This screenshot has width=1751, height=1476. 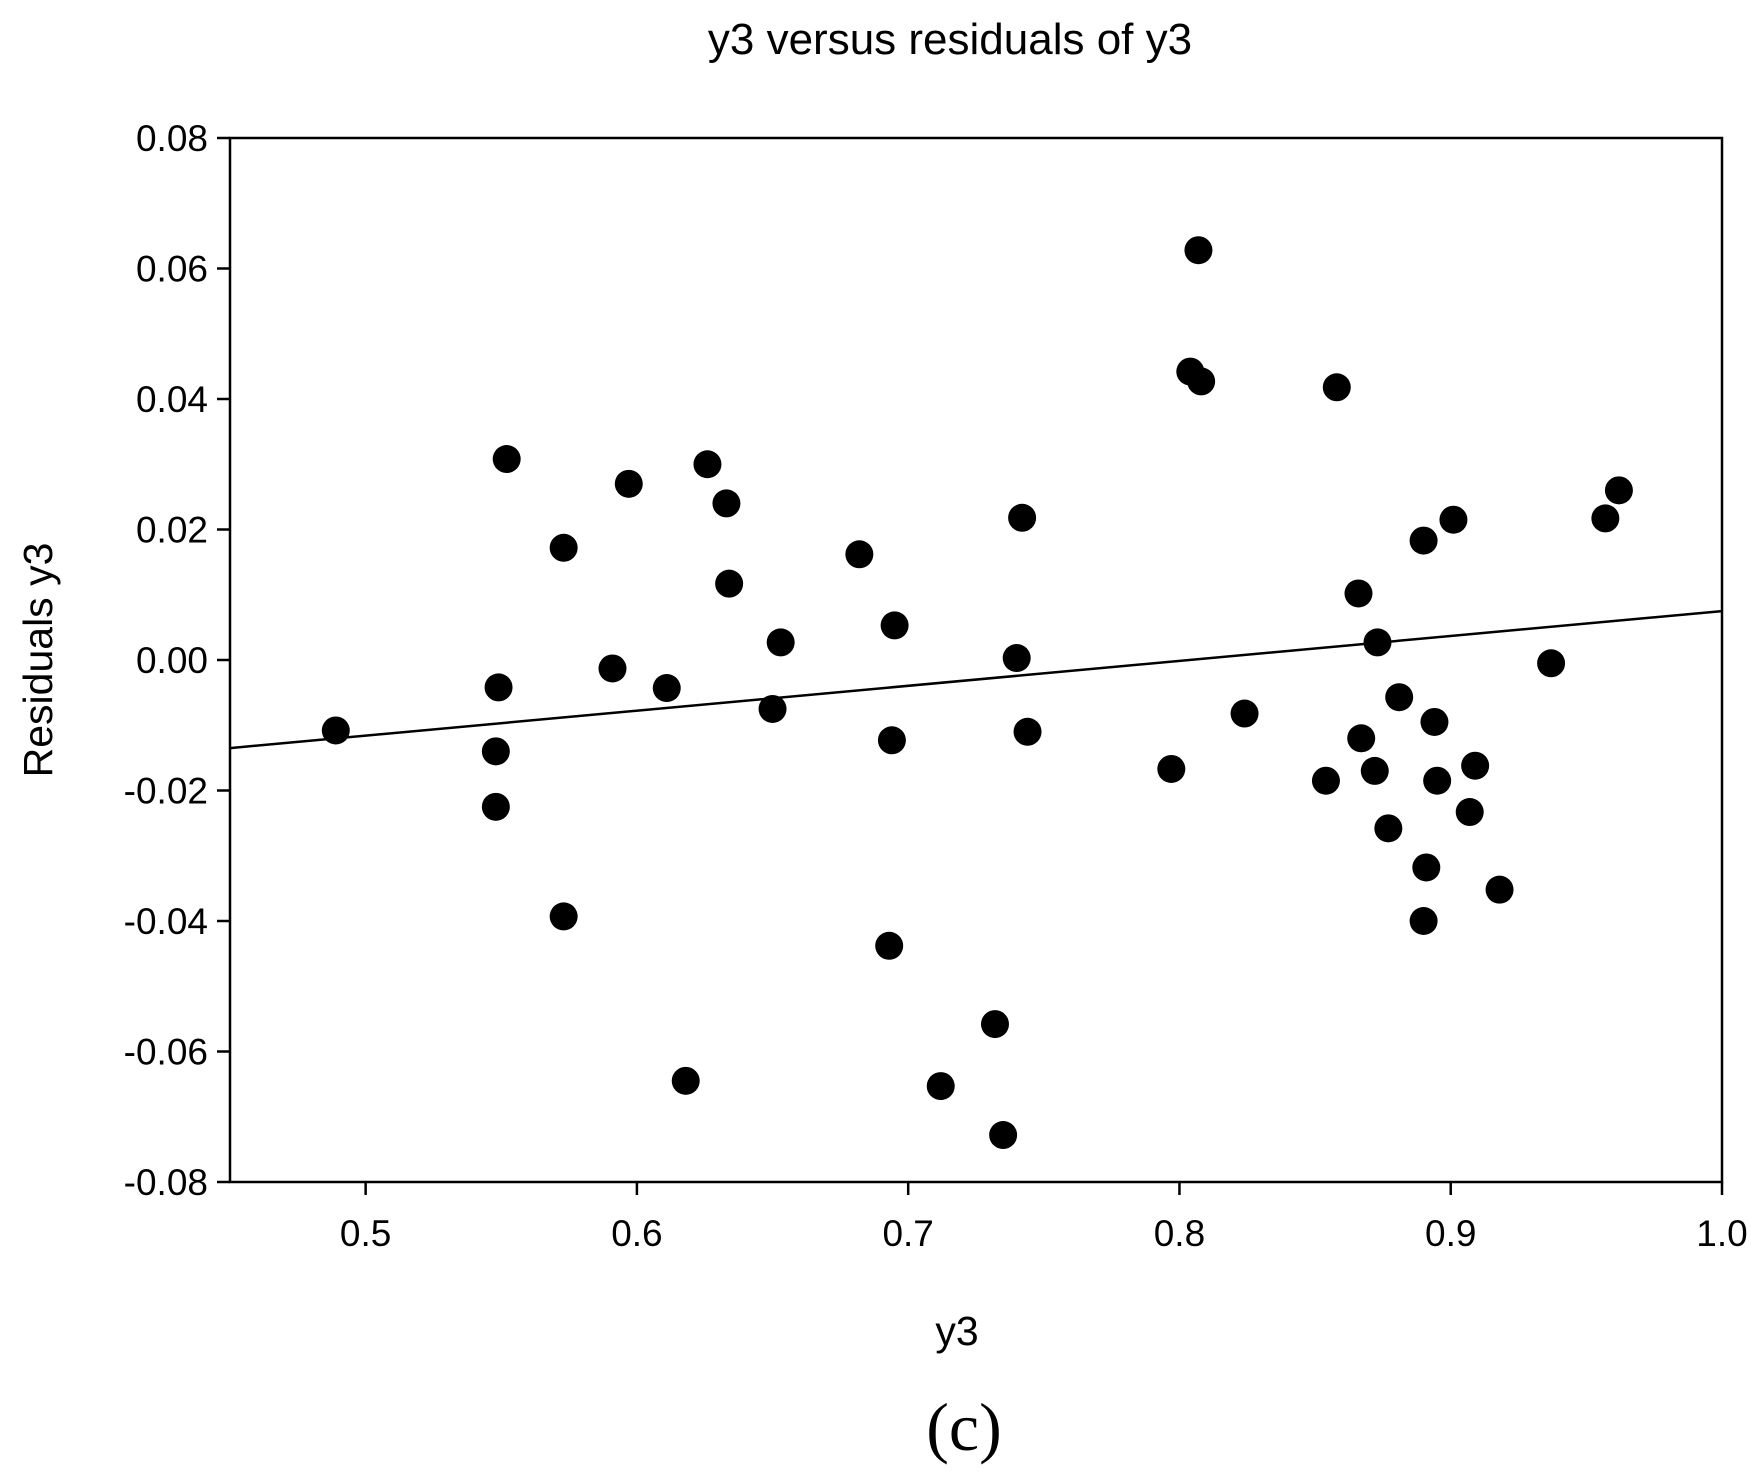 What do you see at coordinates (1044, 1218) in the screenshot?
I see `x-axis: 0.5 0.6 0.7 0.8 0.9 1.0` at bounding box center [1044, 1218].